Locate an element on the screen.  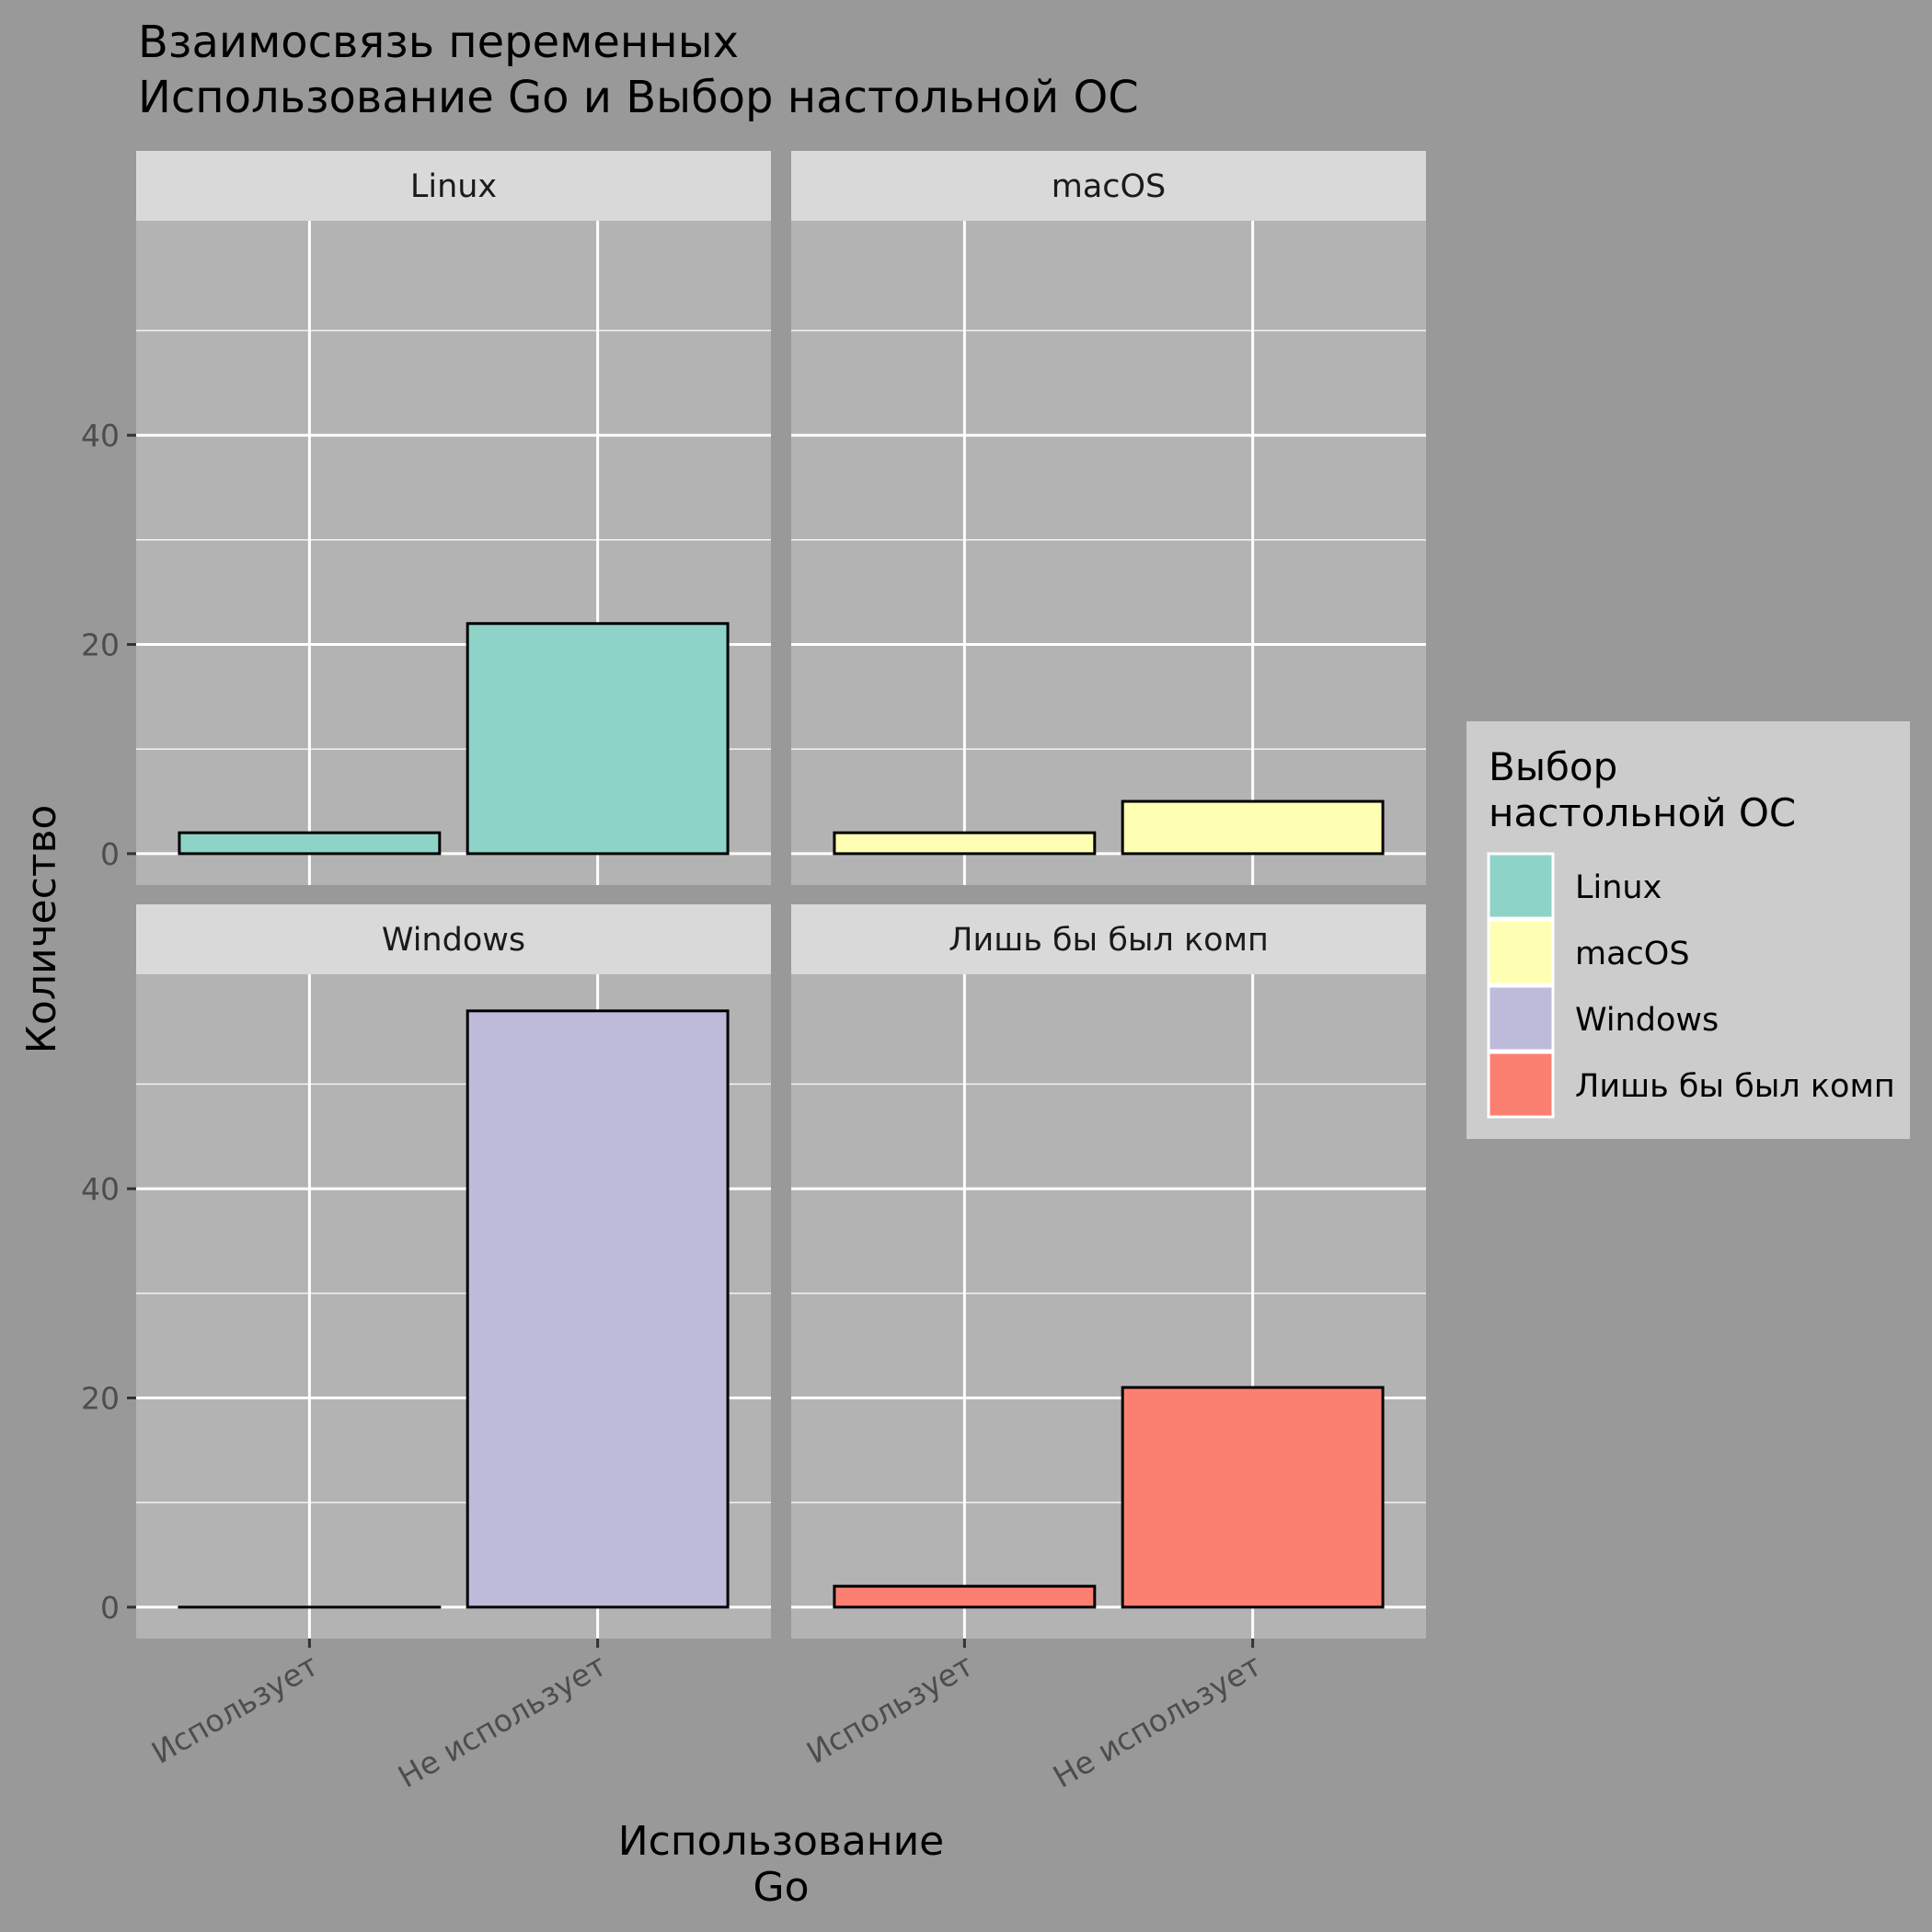
legend-title-line-1: Выбор is located at coordinates (1553, 766).